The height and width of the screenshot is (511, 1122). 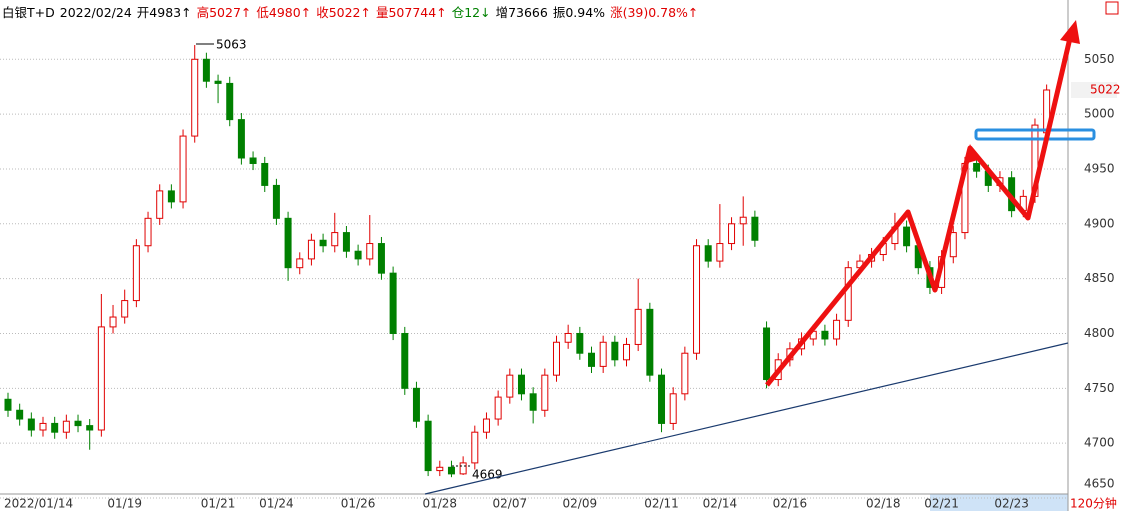 What do you see at coordinates (510, 504) in the screenshot?
I see `x-tick-label: 02/07` at bounding box center [510, 504].